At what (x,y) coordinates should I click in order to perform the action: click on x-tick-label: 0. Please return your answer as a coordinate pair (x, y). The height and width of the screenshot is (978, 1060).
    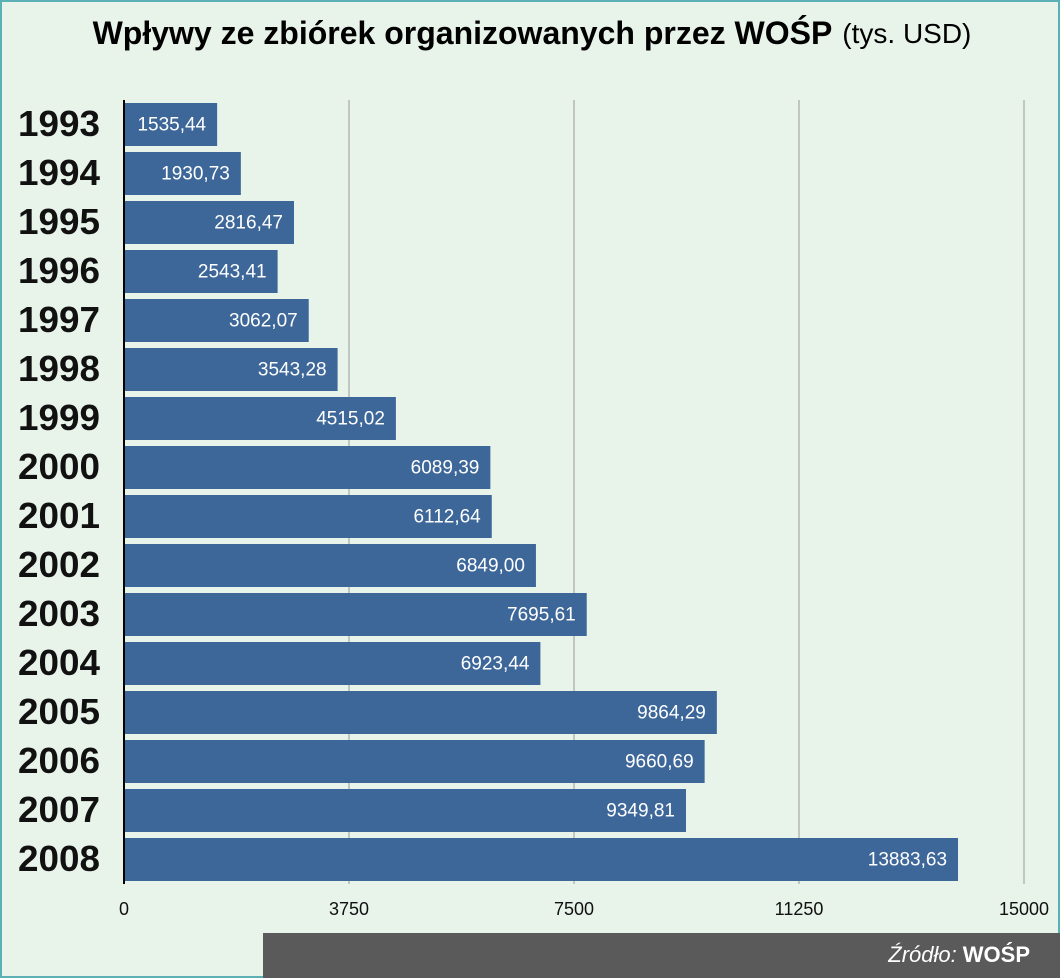
    Looking at the image, I should click on (124, 909).